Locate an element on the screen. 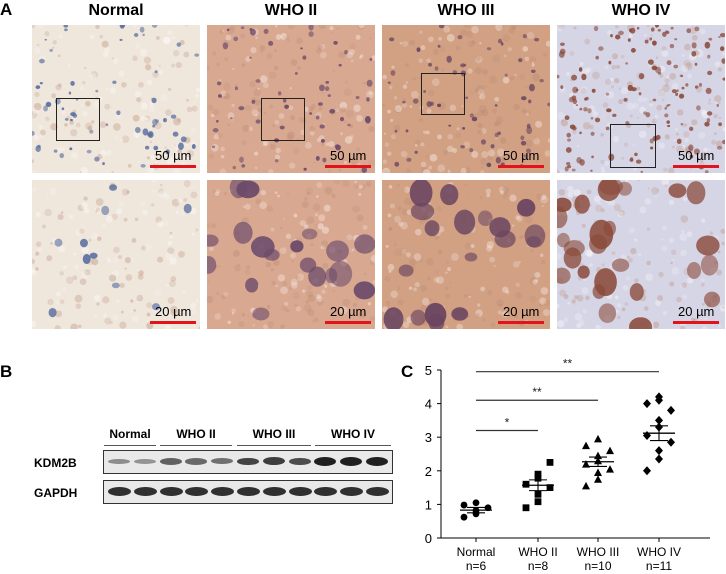 Image resolution: width=726 pixels, height=574 pixels. micrograph-who-iii-high-mag is located at coordinates (466, 254).